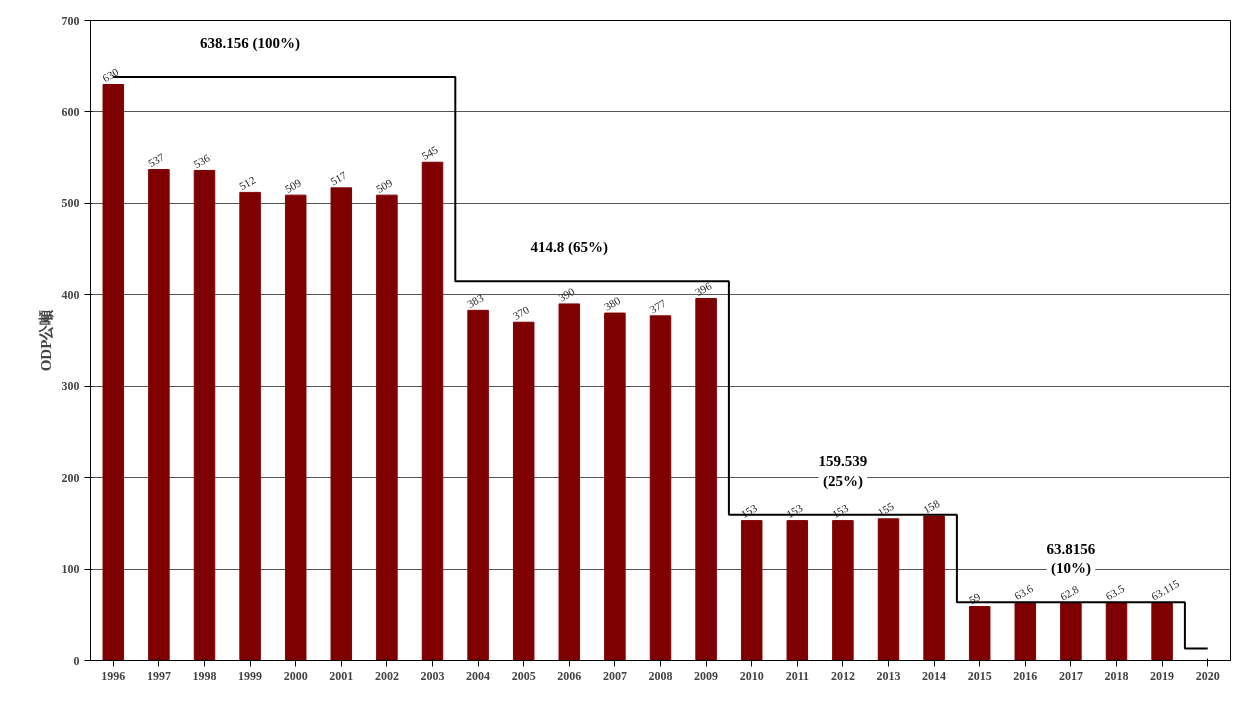 The image size is (1255, 708). I want to click on y-tick-label: 700, so click(70, 20).